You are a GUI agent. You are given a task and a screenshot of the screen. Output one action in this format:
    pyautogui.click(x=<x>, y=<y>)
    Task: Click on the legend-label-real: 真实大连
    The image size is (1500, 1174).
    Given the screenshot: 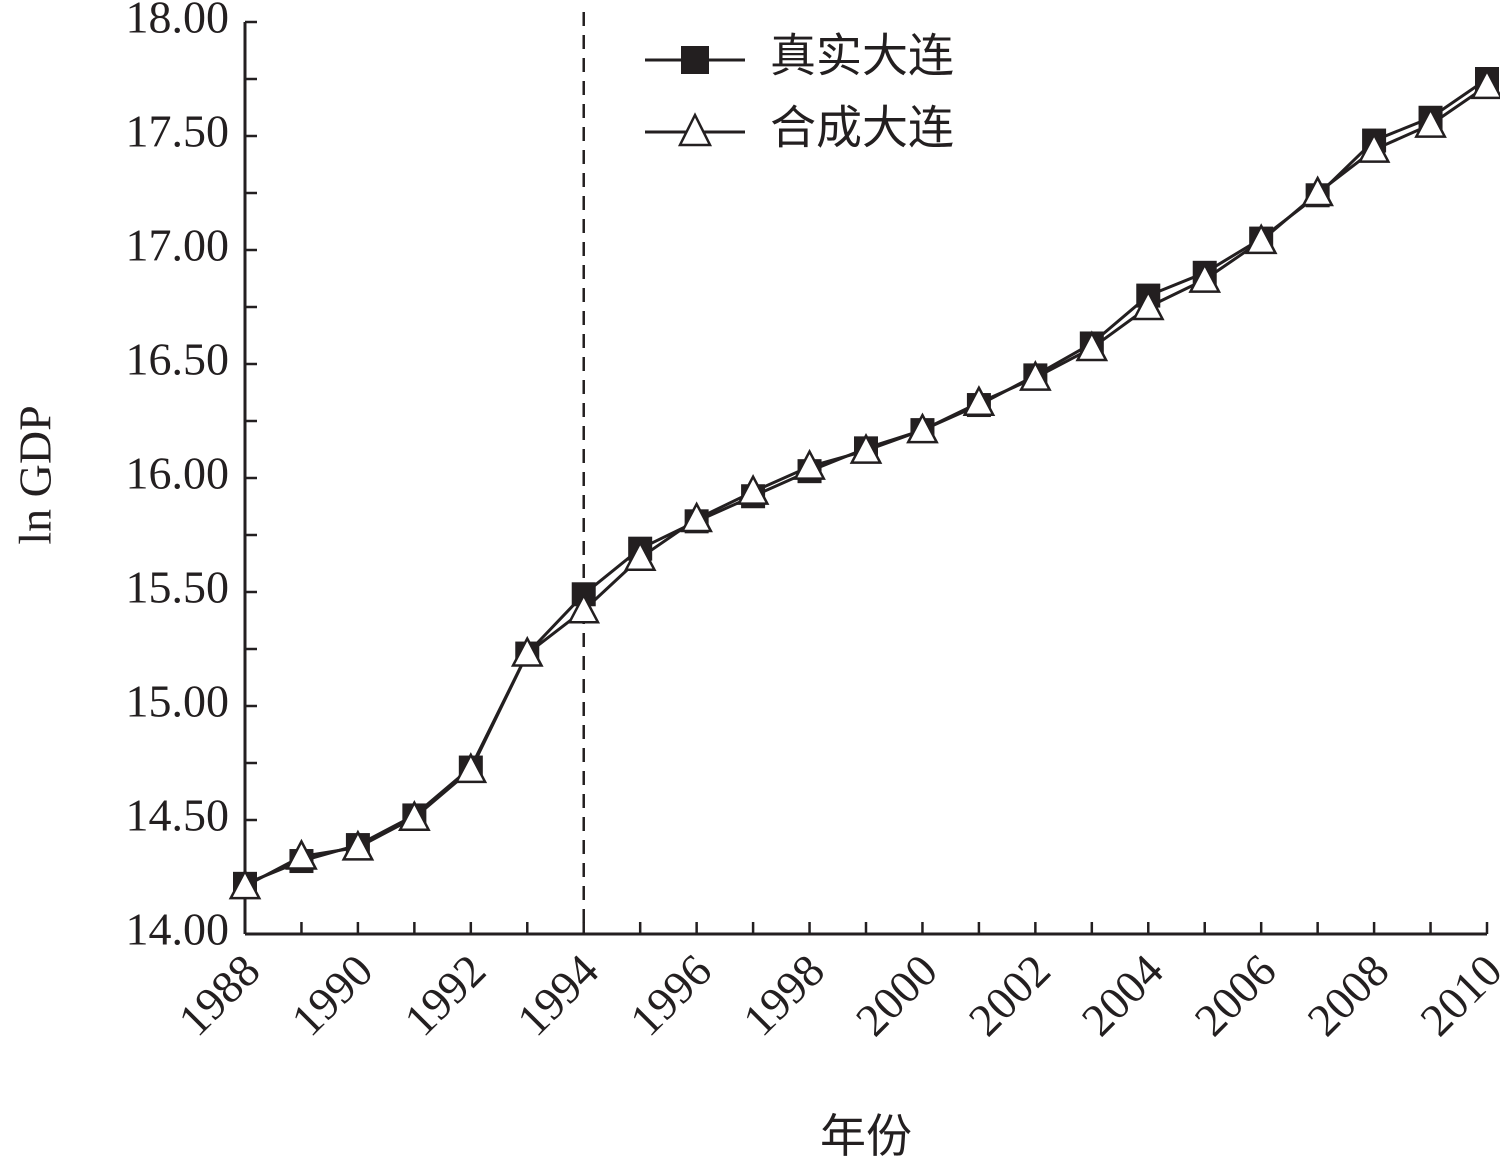 What is the action you would take?
    pyautogui.click(x=862, y=56)
    